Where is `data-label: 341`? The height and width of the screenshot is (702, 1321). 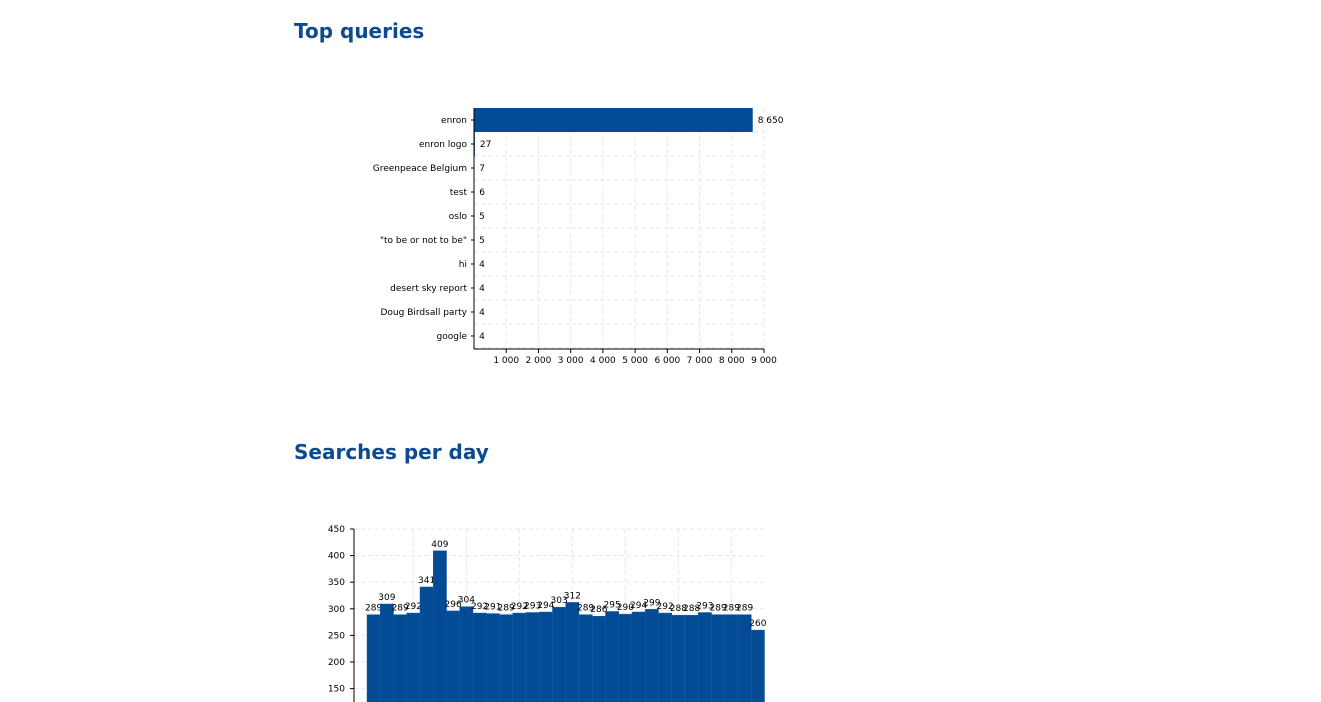
data-label: 341 is located at coordinates (426, 581).